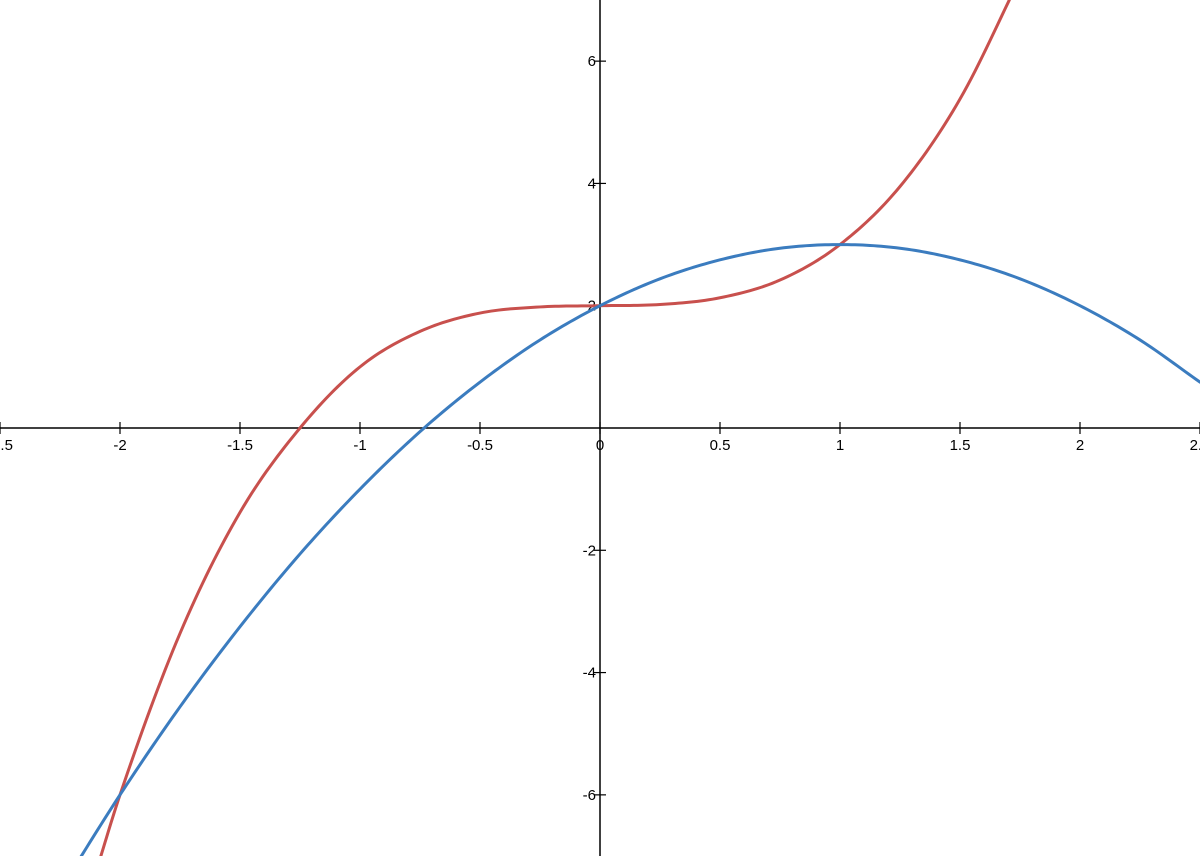 The width and height of the screenshot is (1200, 856). I want to click on x-tick-label: -2.5, so click(6, 445).